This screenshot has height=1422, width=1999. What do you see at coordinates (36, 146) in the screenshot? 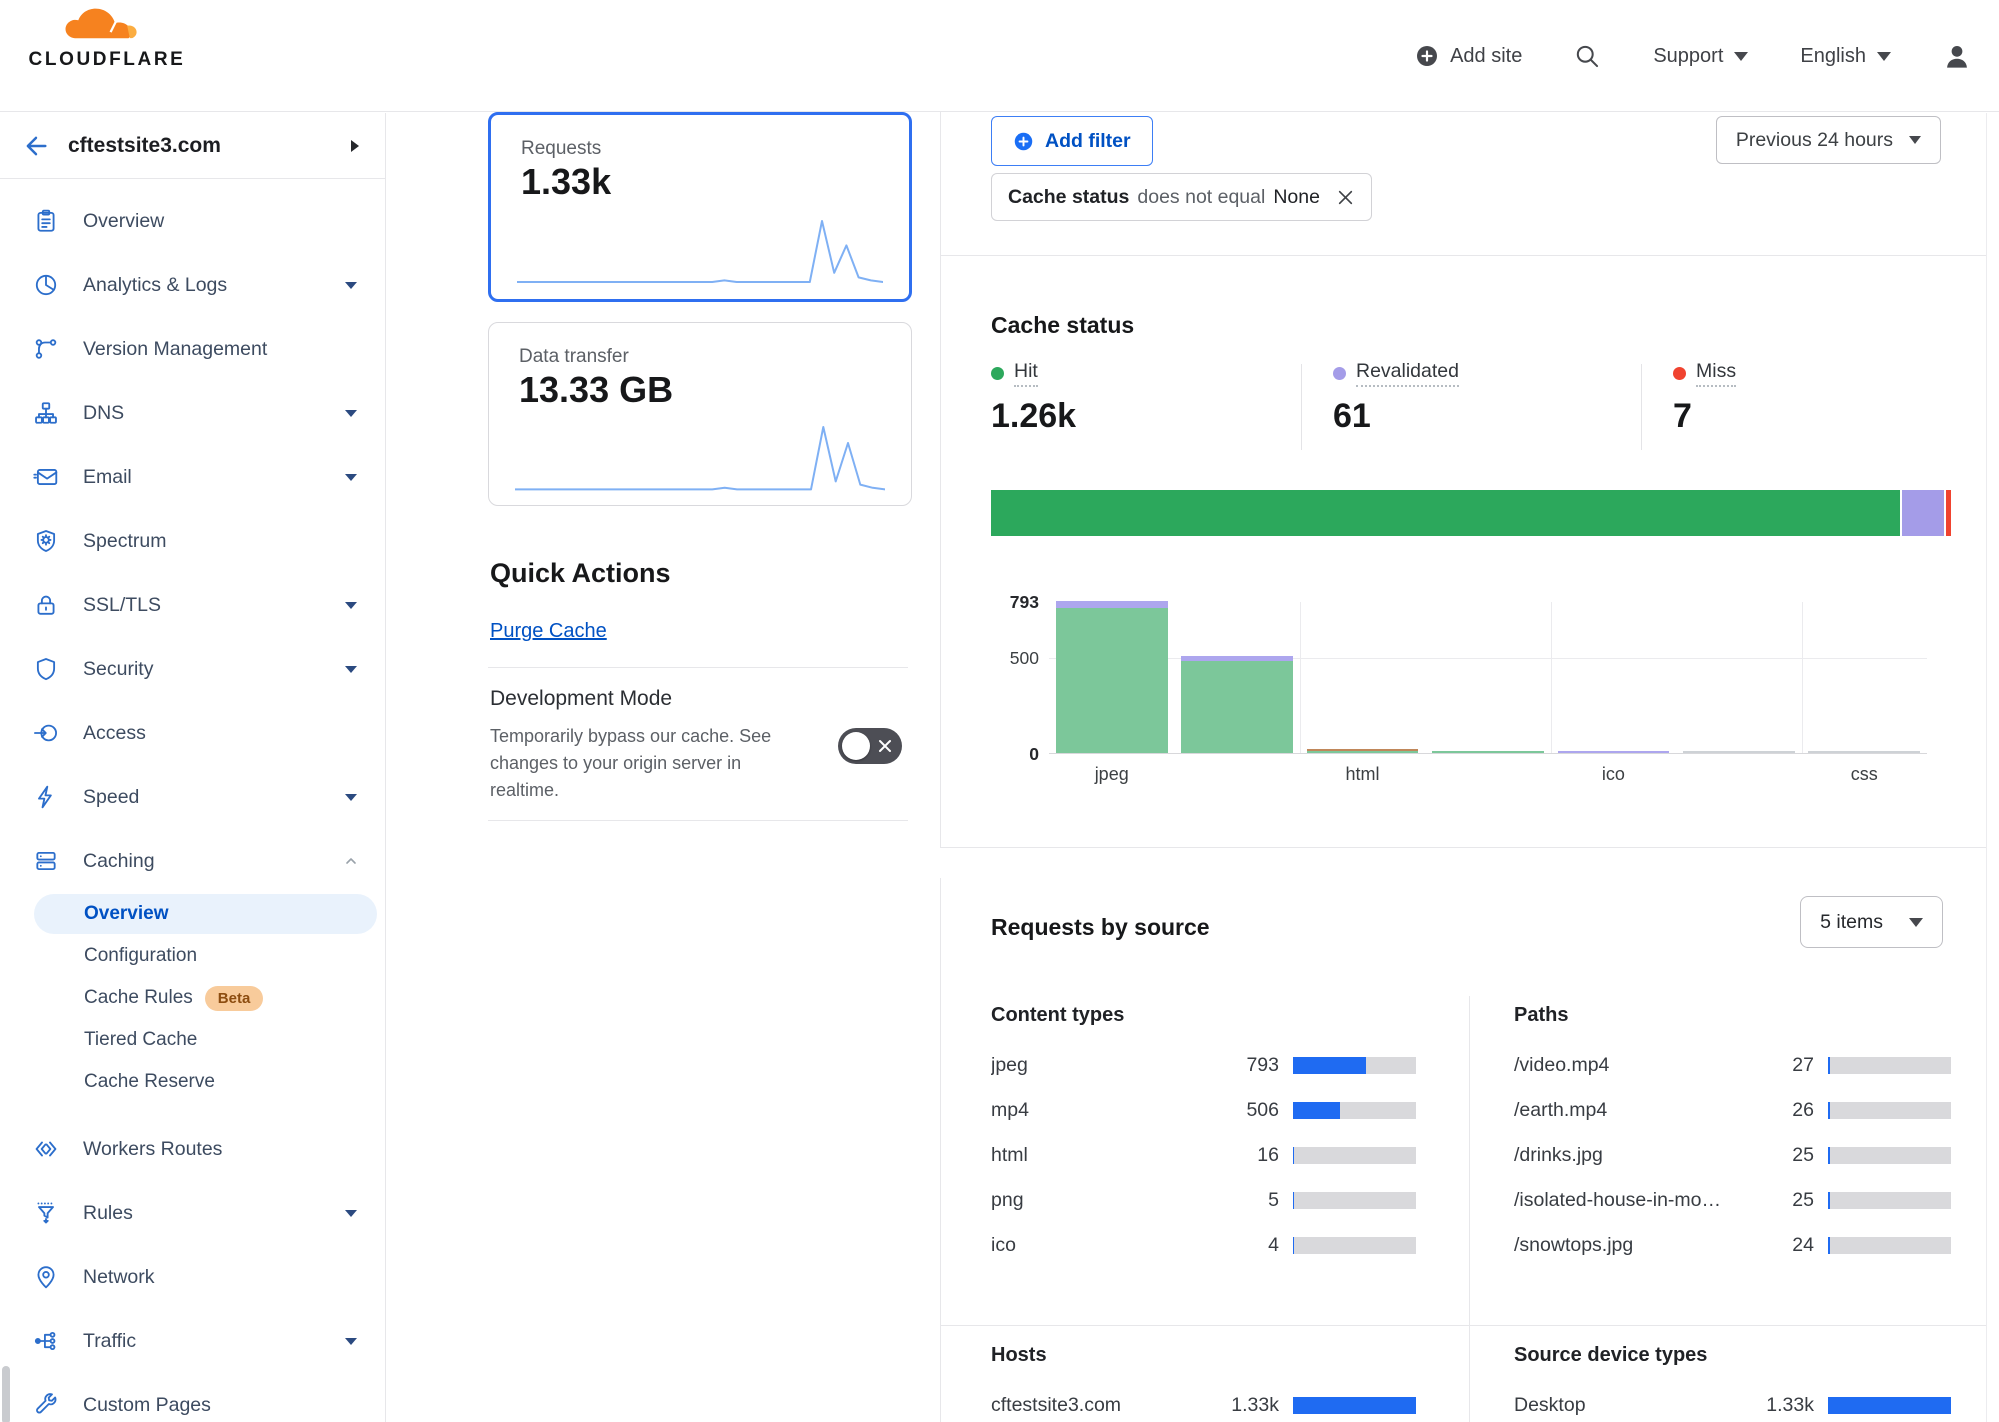
I see `back-arrow-icon` at bounding box center [36, 146].